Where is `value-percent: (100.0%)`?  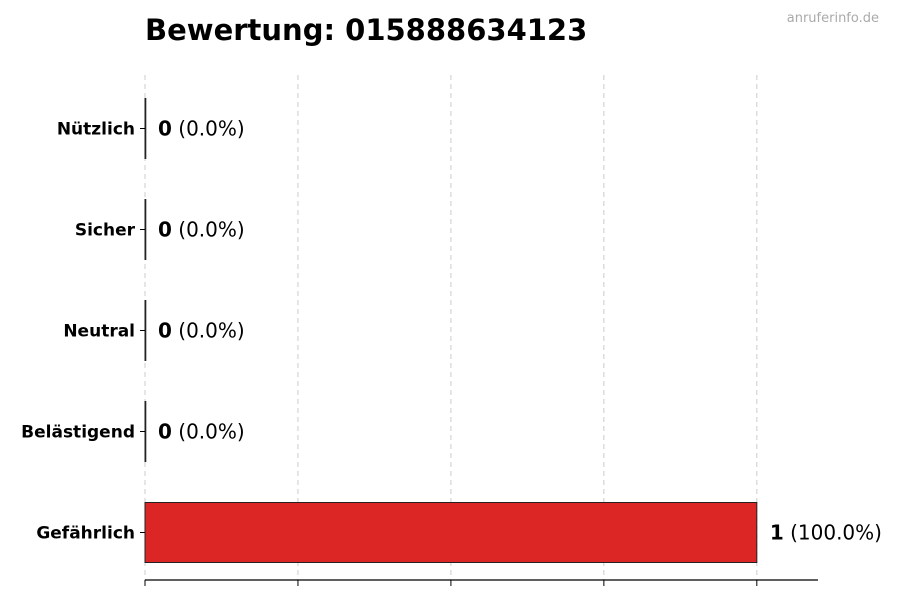
value-percent: (100.0%) is located at coordinates (833, 533).